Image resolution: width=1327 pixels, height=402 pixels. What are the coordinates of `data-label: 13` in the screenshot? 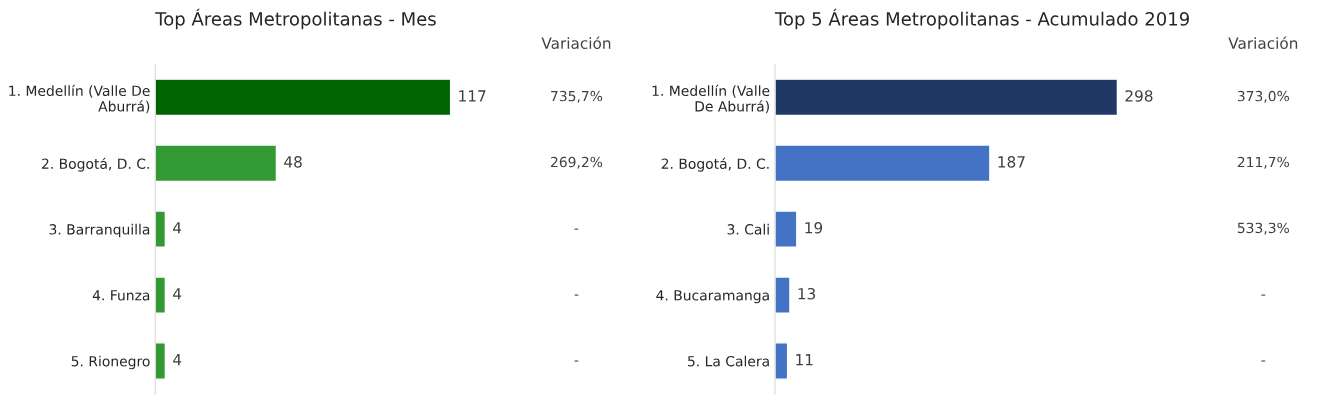 It's located at (807, 293).